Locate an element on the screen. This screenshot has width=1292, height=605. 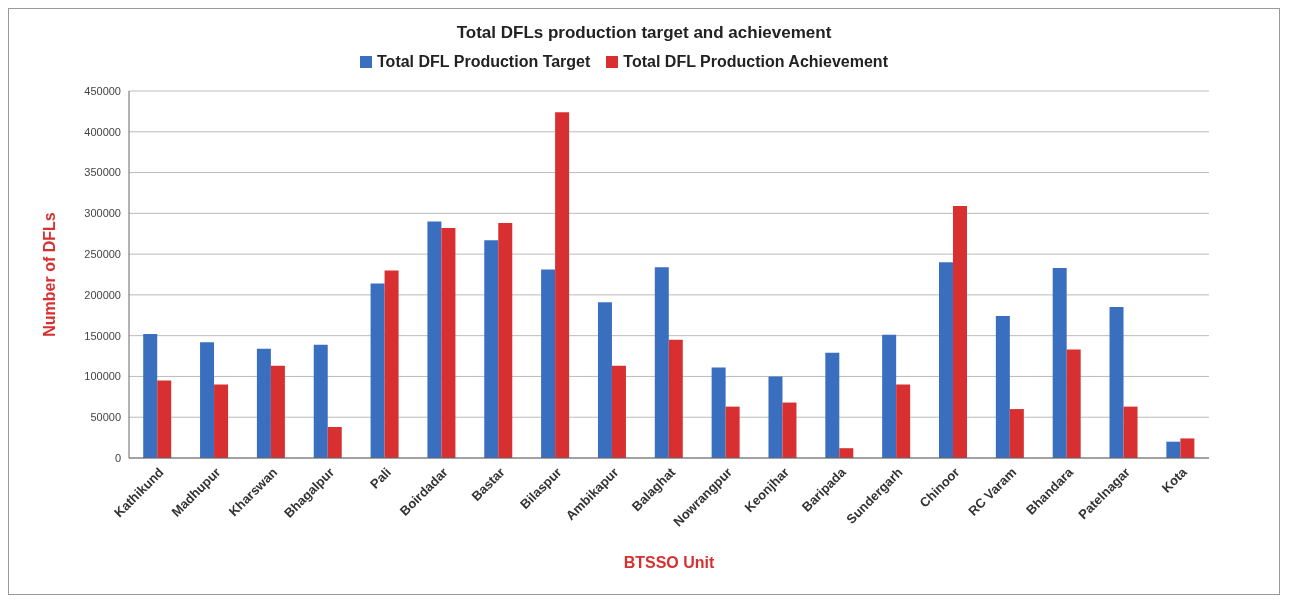
y-tick-label: 450000 is located at coordinates (102, 90).